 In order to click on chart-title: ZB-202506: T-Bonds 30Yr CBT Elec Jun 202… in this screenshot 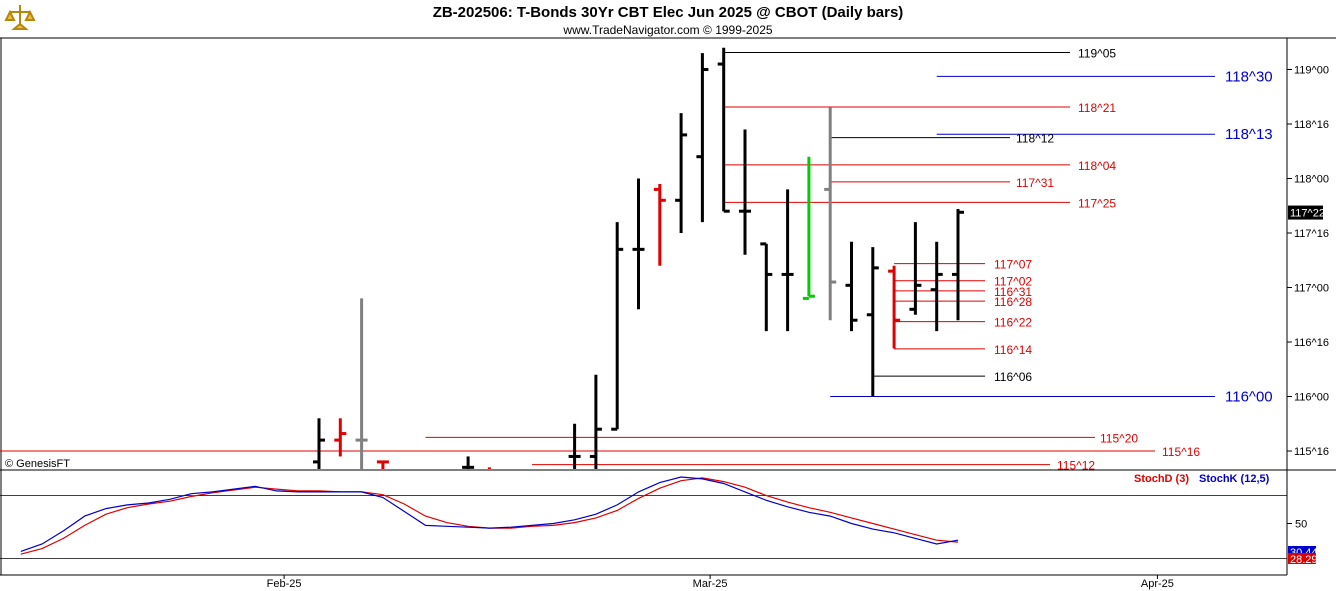, I will do `click(668, 12)`.